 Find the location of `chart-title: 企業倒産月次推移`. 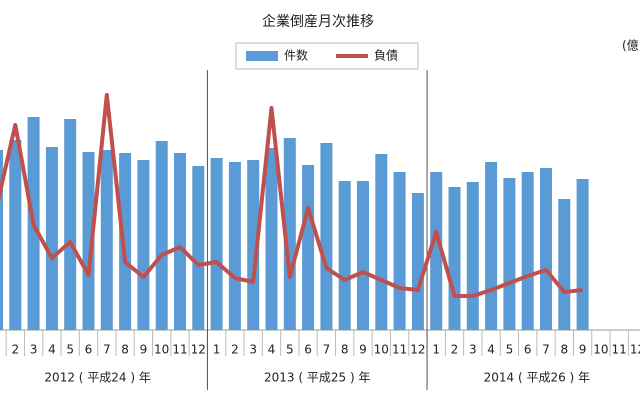

chart-title: 企業倒産月次推移 is located at coordinates (318, 21).